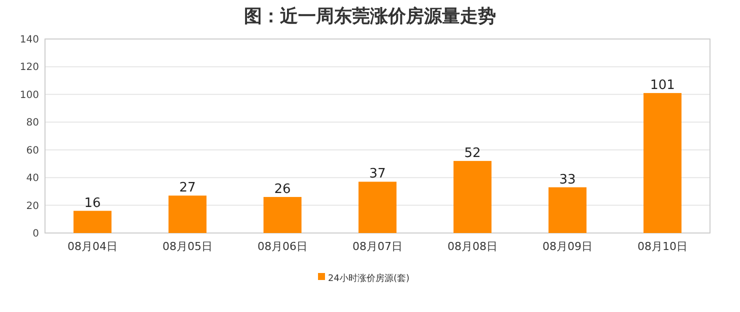 The image size is (740, 312). I want to click on y-tick-label: 60, so click(32, 150).